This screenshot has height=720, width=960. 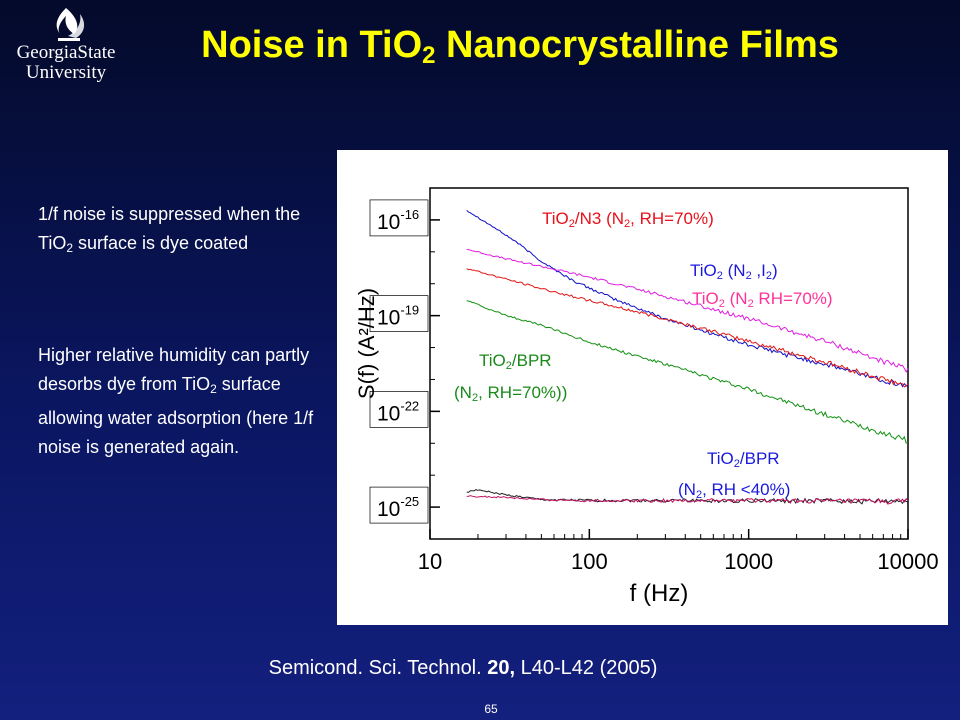 I want to click on y-axis-label: S(f) (A²/Hz), so click(x=366, y=343).